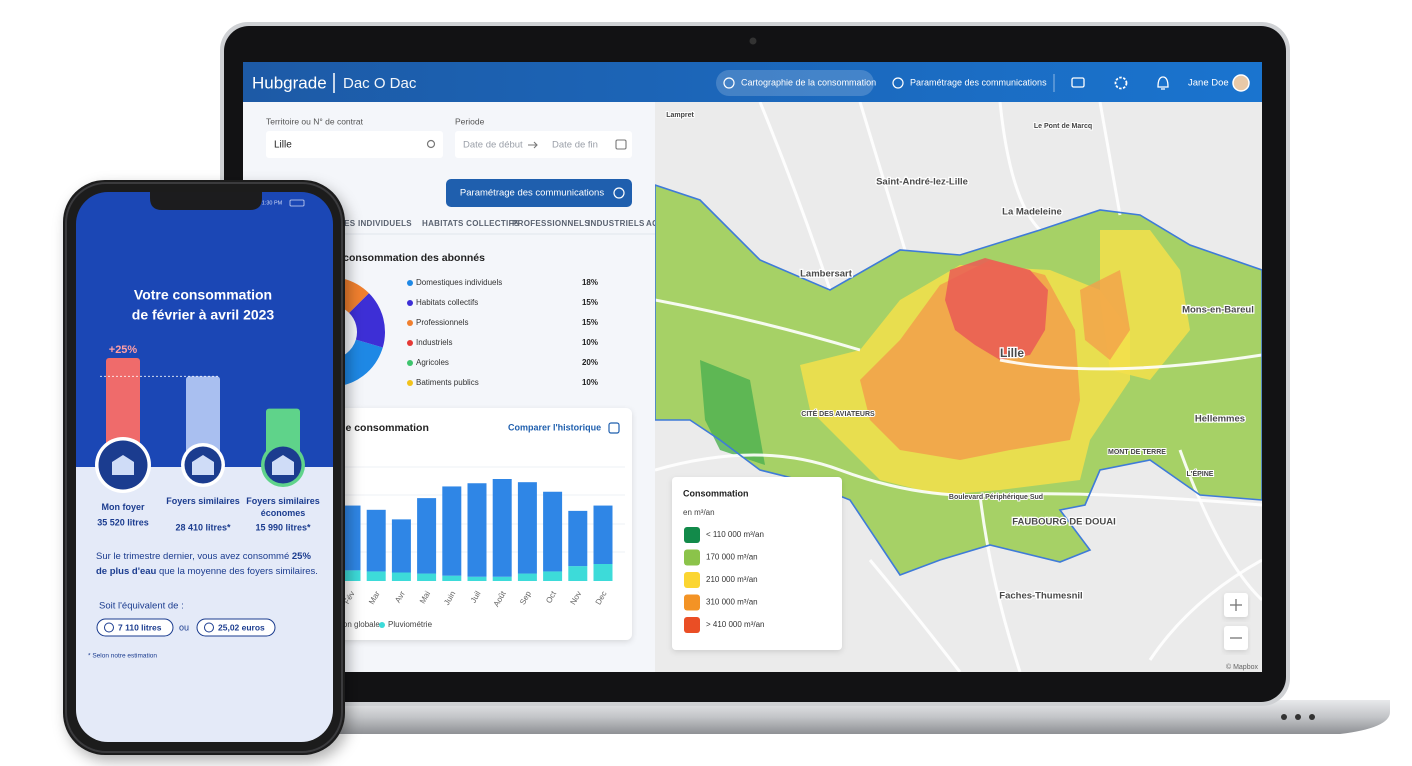  I want to click on place-label: Lambersart, so click(826, 274).